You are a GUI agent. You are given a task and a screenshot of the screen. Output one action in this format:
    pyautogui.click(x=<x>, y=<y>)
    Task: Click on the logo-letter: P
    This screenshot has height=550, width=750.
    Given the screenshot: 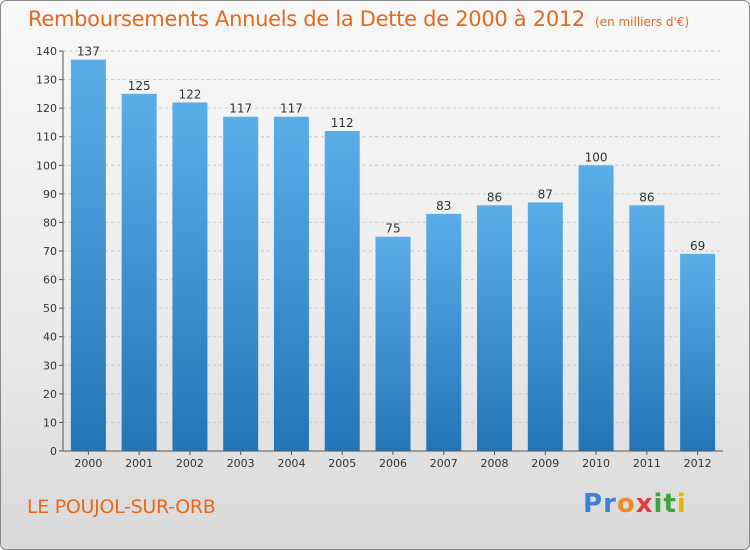 What is the action you would take?
    pyautogui.click(x=593, y=504)
    